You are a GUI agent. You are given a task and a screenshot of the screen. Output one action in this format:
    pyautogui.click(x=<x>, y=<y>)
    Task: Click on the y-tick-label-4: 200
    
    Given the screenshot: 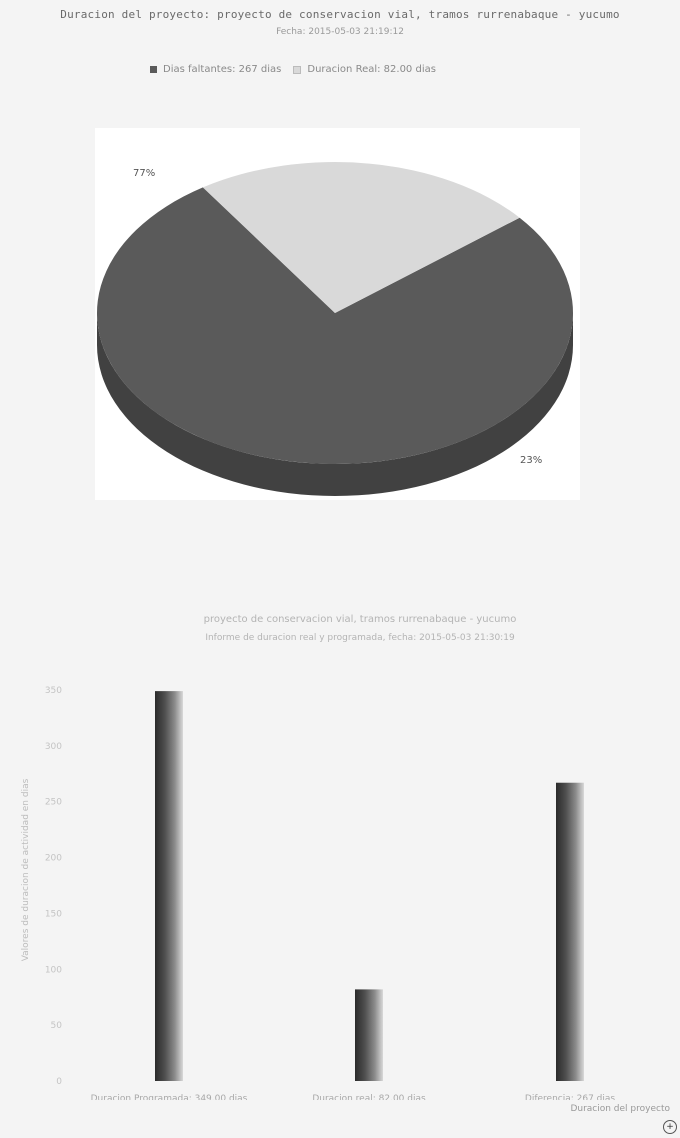 What is the action you would take?
    pyautogui.click(x=53, y=859)
    